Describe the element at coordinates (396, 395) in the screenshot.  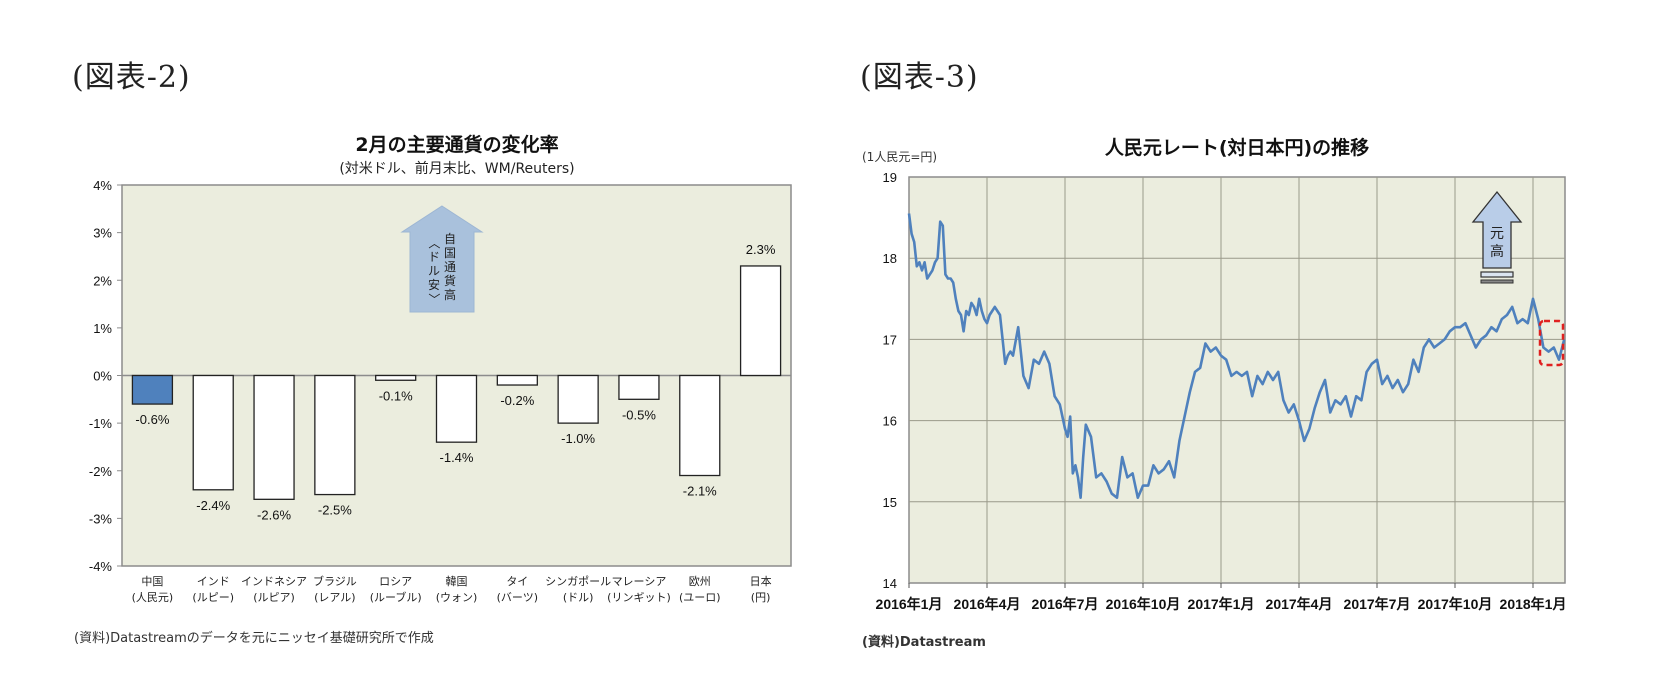
I see `bar-value-label: -0.1%` at that location.